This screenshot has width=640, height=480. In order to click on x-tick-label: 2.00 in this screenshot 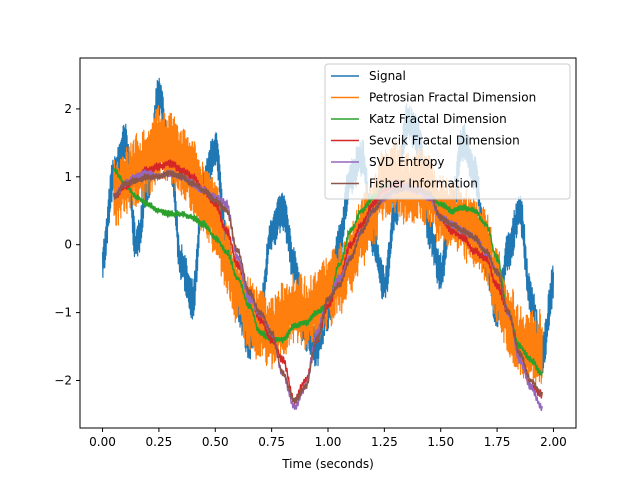, I will do `click(553, 442)`.